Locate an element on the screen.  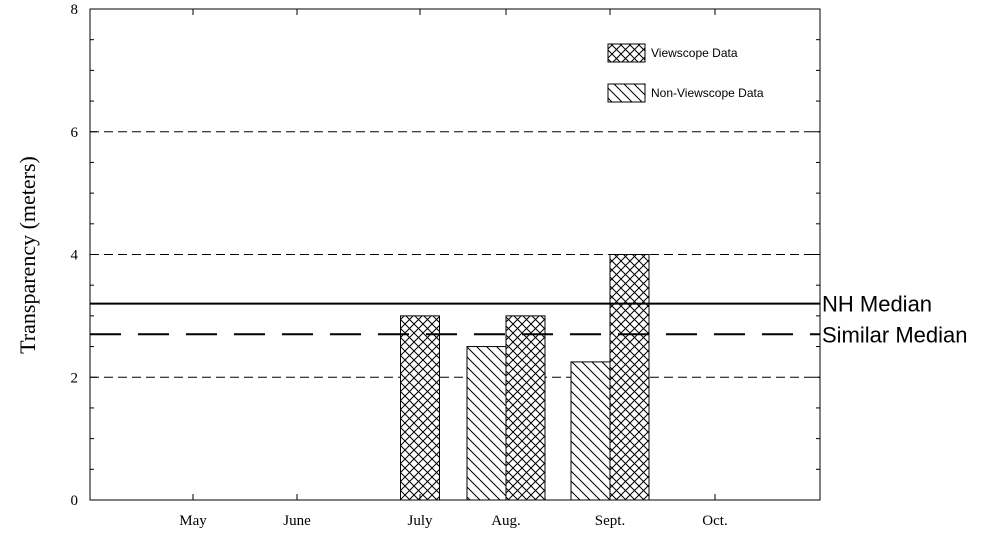
x-tick-label: Oct. is located at coordinates (714, 521).